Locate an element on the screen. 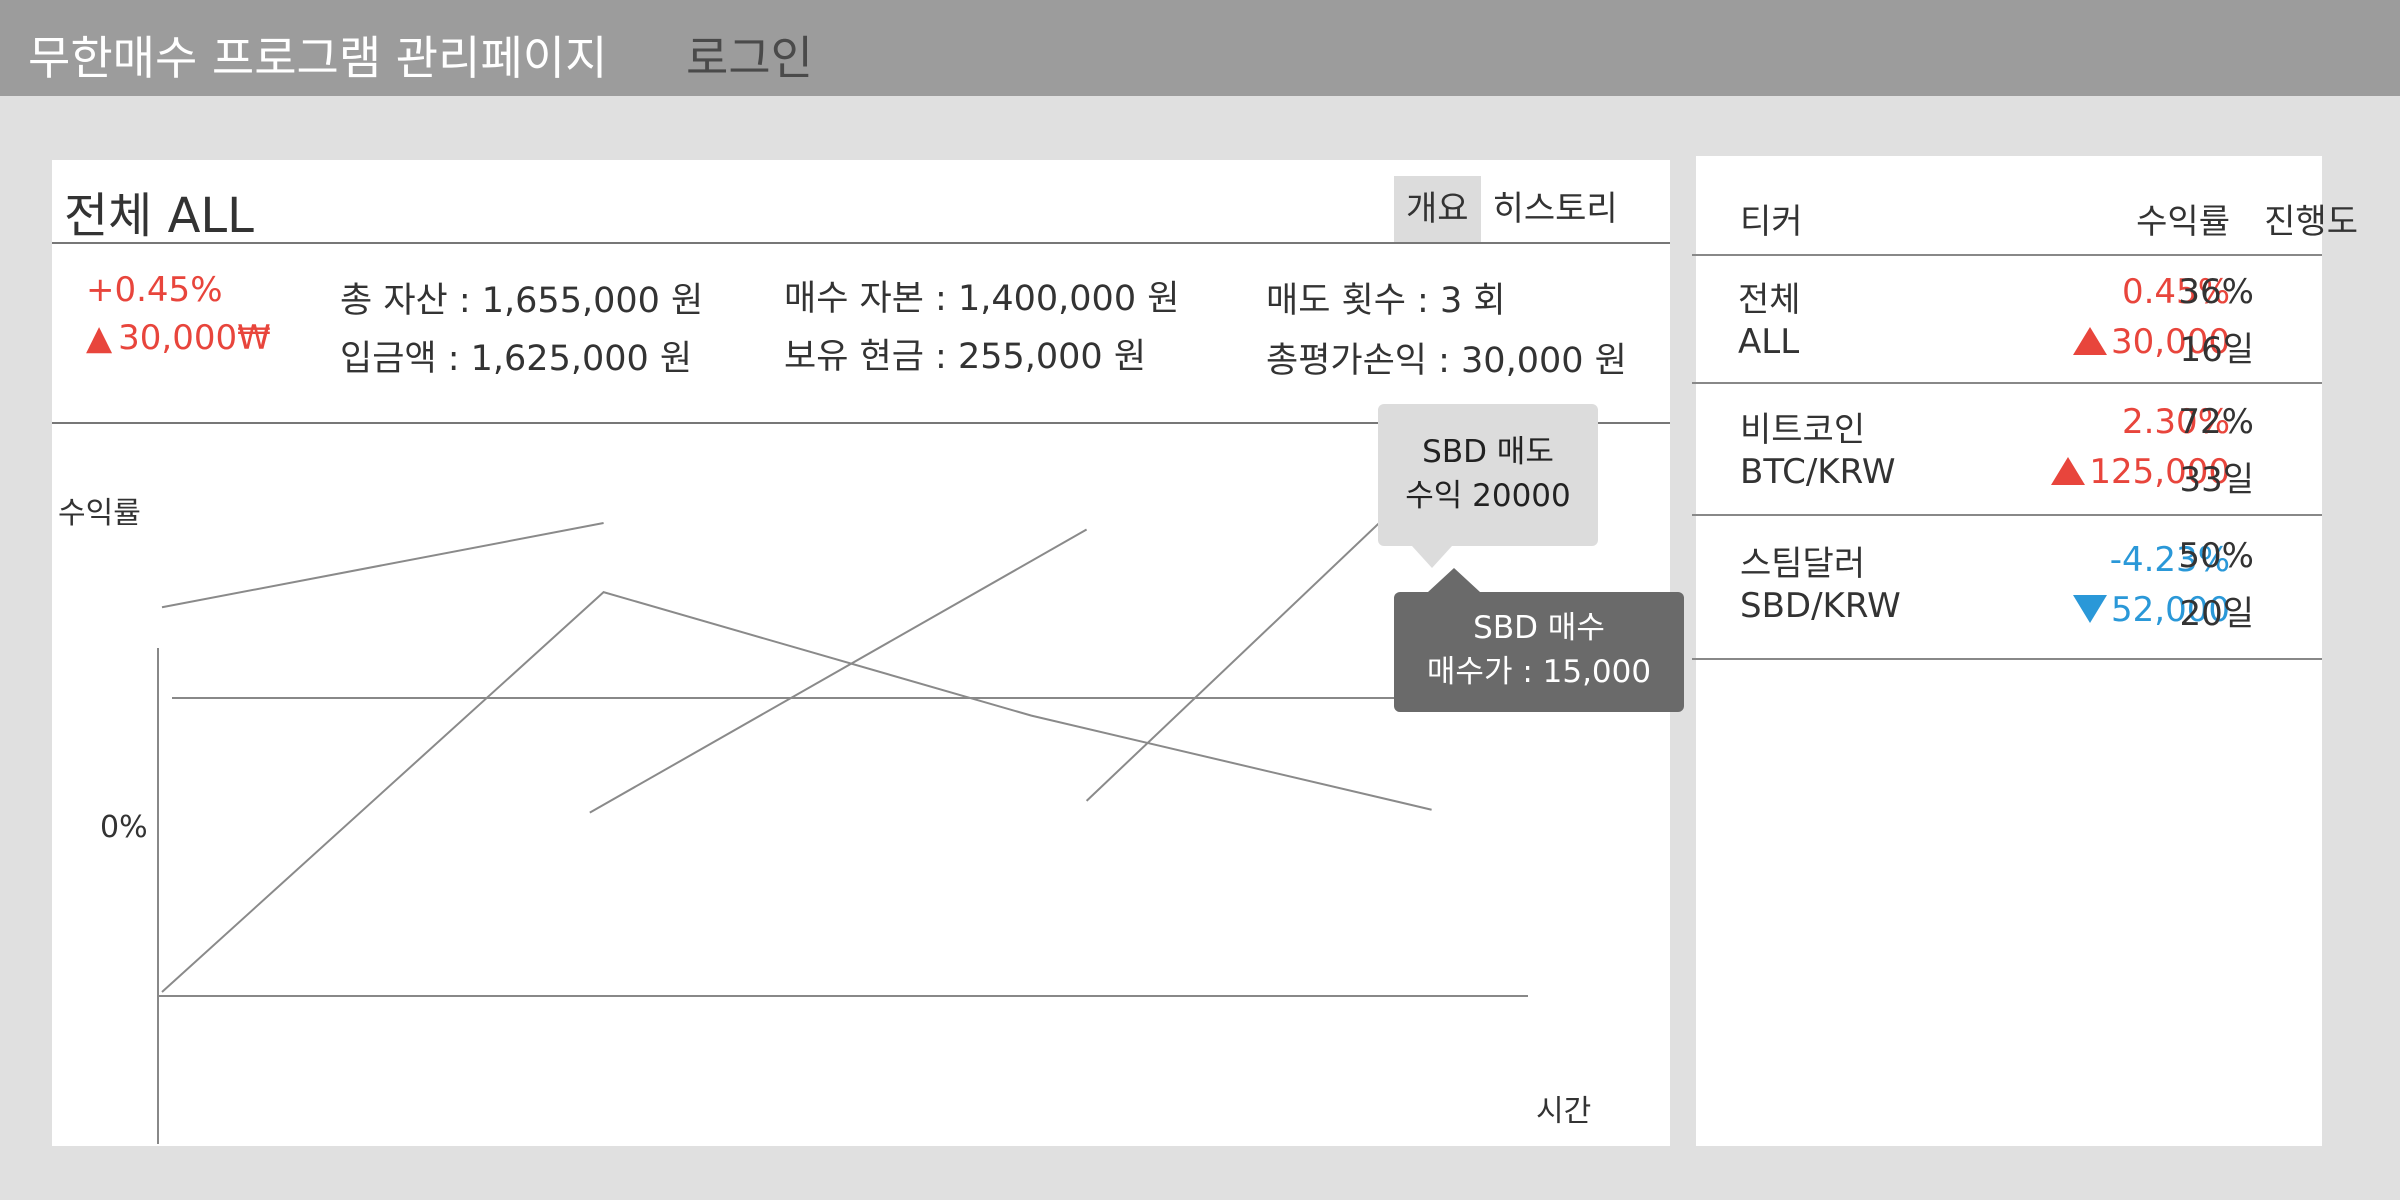 The image size is (2400, 1200). overall-rate: +0.45% is located at coordinates (154, 290).